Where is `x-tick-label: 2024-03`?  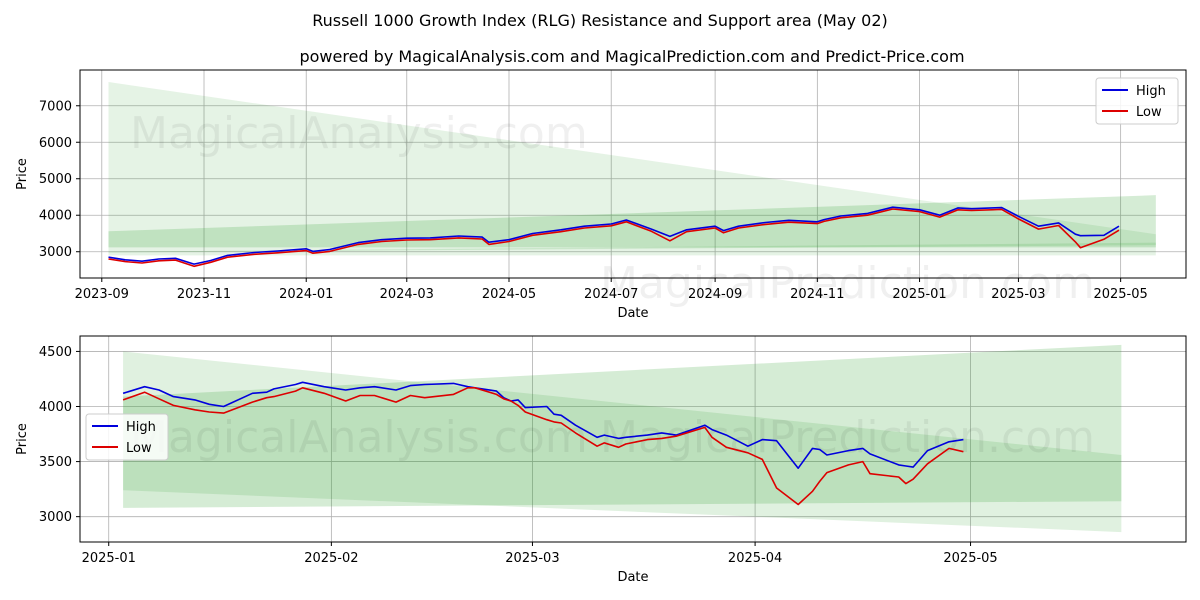
x-tick-label: 2024-03 is located at coordinates (407, 294).